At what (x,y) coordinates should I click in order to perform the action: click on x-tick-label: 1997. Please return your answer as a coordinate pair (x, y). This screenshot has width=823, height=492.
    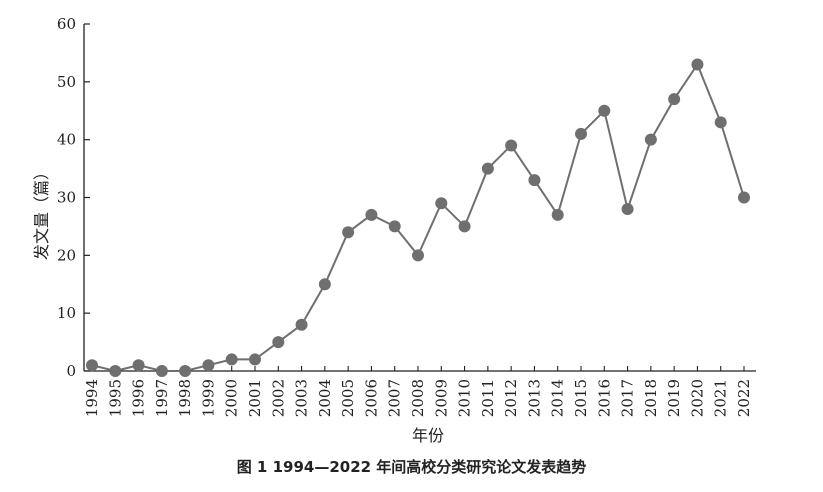
    Looking at the image, I should click on (162, 398).